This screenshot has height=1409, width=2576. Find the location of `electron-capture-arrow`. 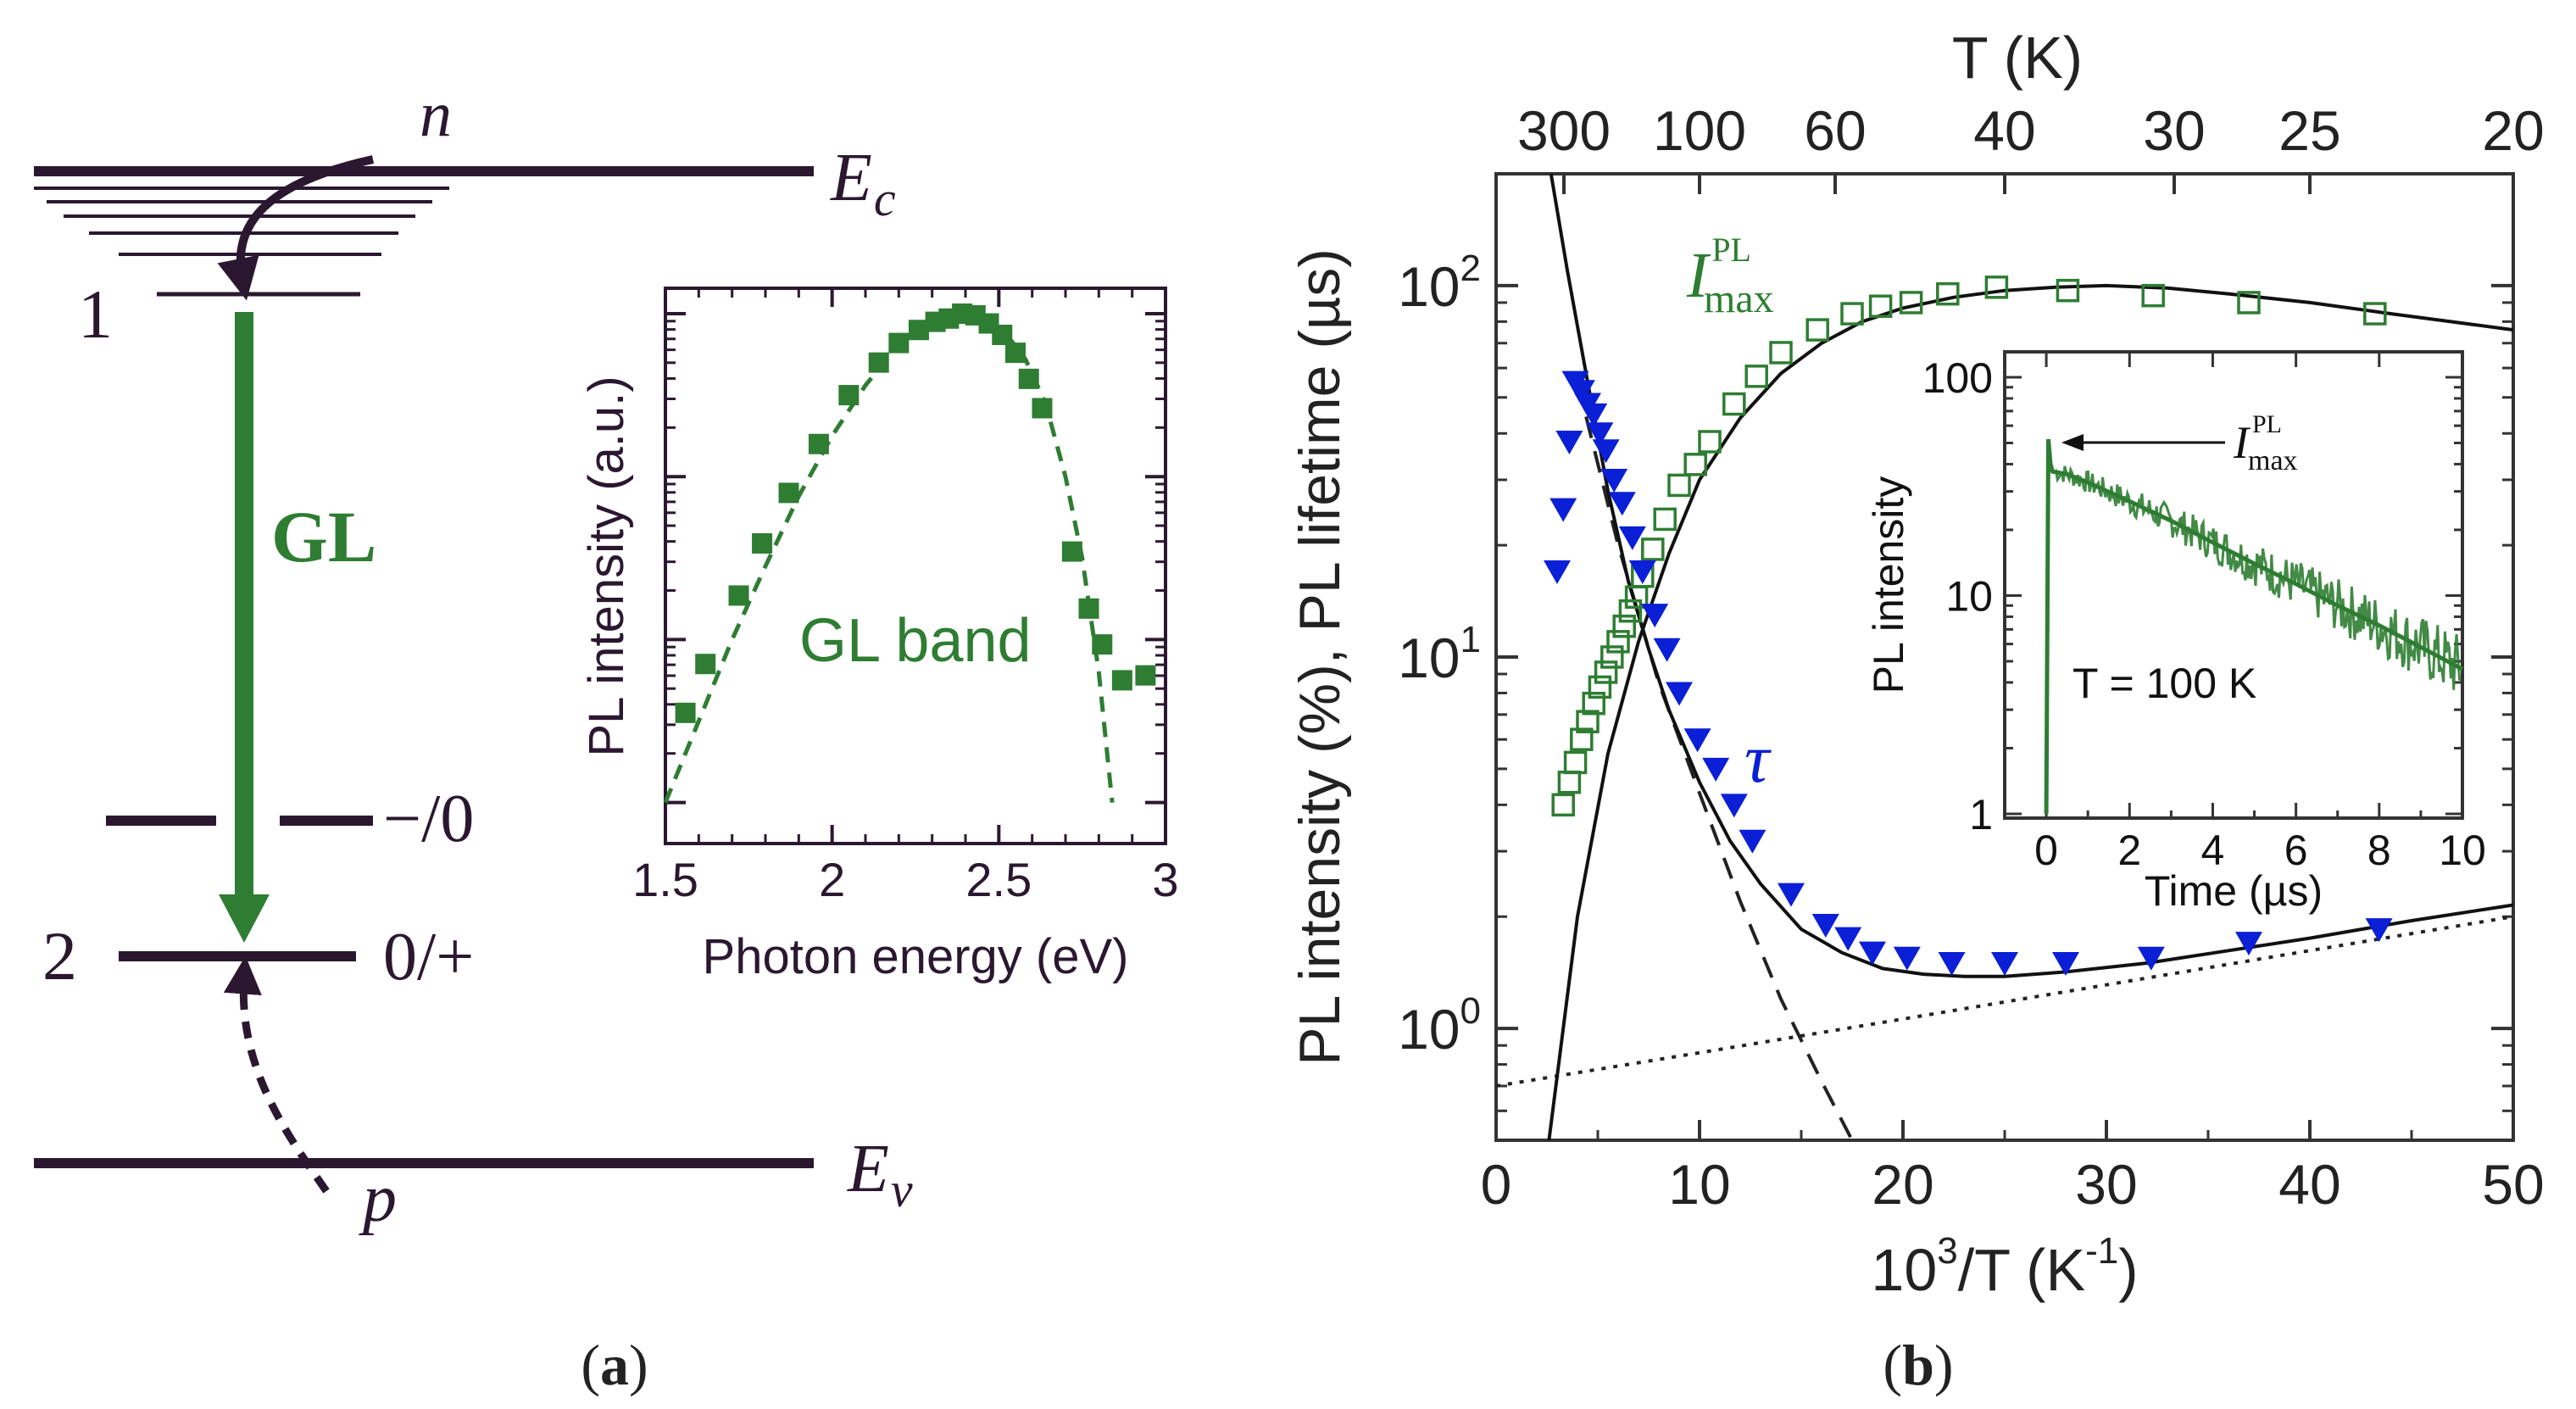

electron-capture-arrow is located at coordinates (296, 228).